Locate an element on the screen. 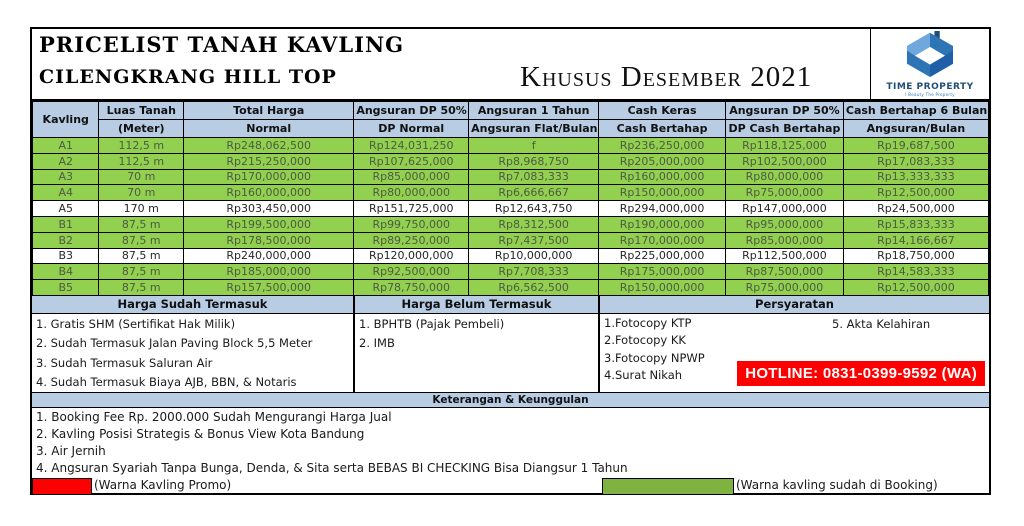  price-cell: Rp24,500,000 is located at coordinates (916, 208).